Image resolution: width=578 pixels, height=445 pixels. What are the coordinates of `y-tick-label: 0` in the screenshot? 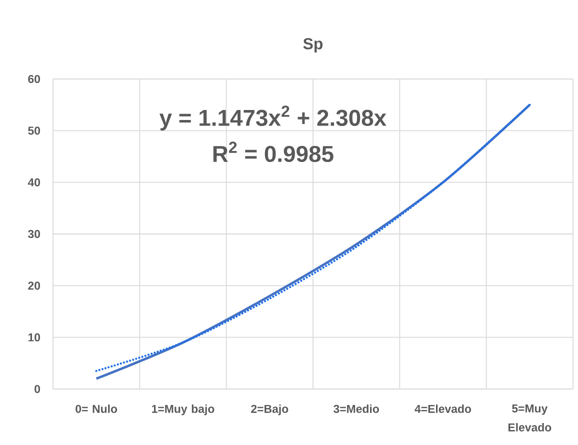 It's located at (37, 389).